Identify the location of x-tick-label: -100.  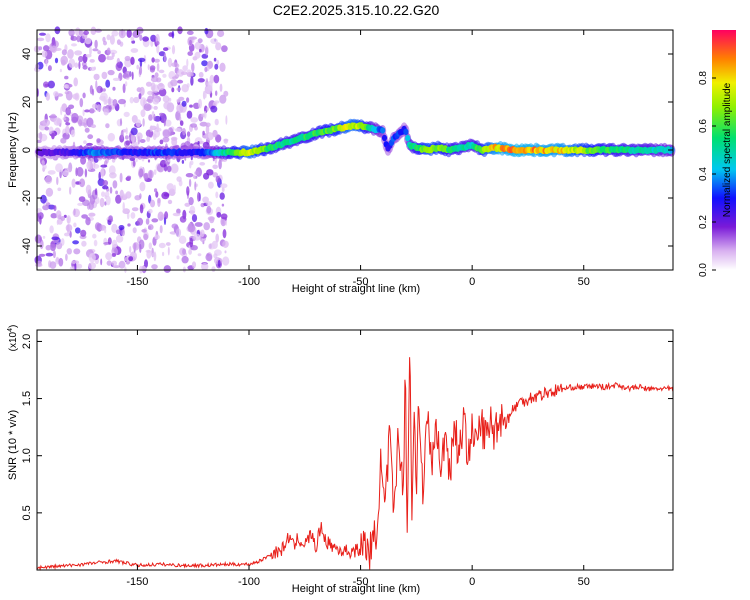
(249, 582).